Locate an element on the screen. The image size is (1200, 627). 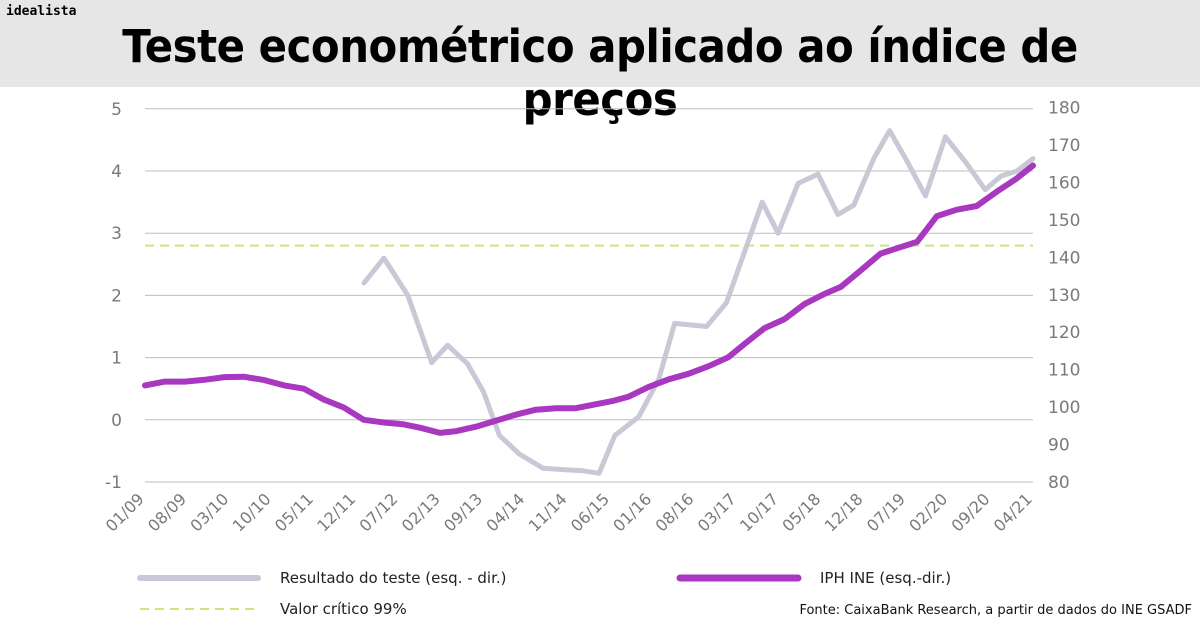
right-tick-label: 110 is located at coordinates (1064, 371).